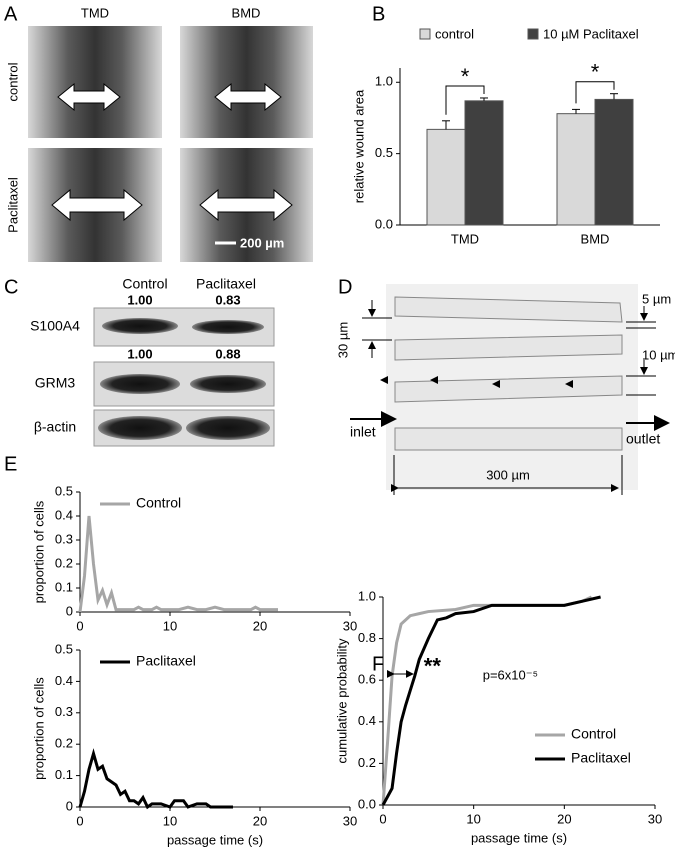 Image resolution: width=675 pixels, height=858 pixels. I want to click on legend-label: Control, so click(158, 503).